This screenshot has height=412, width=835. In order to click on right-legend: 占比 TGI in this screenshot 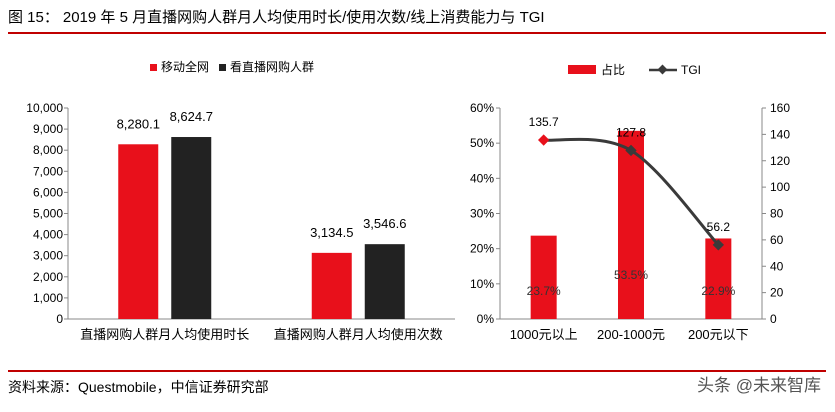, I will do `click(634, 69)`.